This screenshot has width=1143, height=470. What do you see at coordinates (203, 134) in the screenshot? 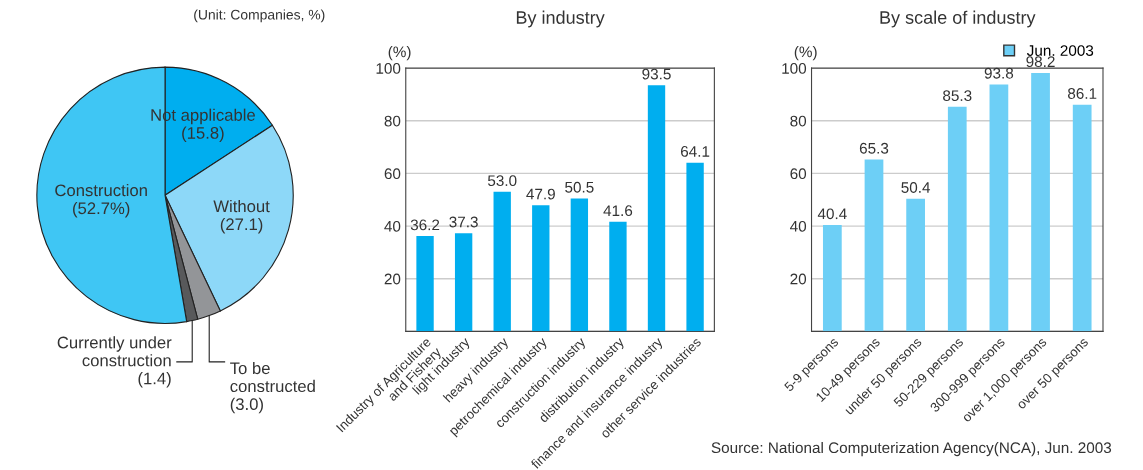
I see `data-label: (15.8)` at bounding box center [203, 134].